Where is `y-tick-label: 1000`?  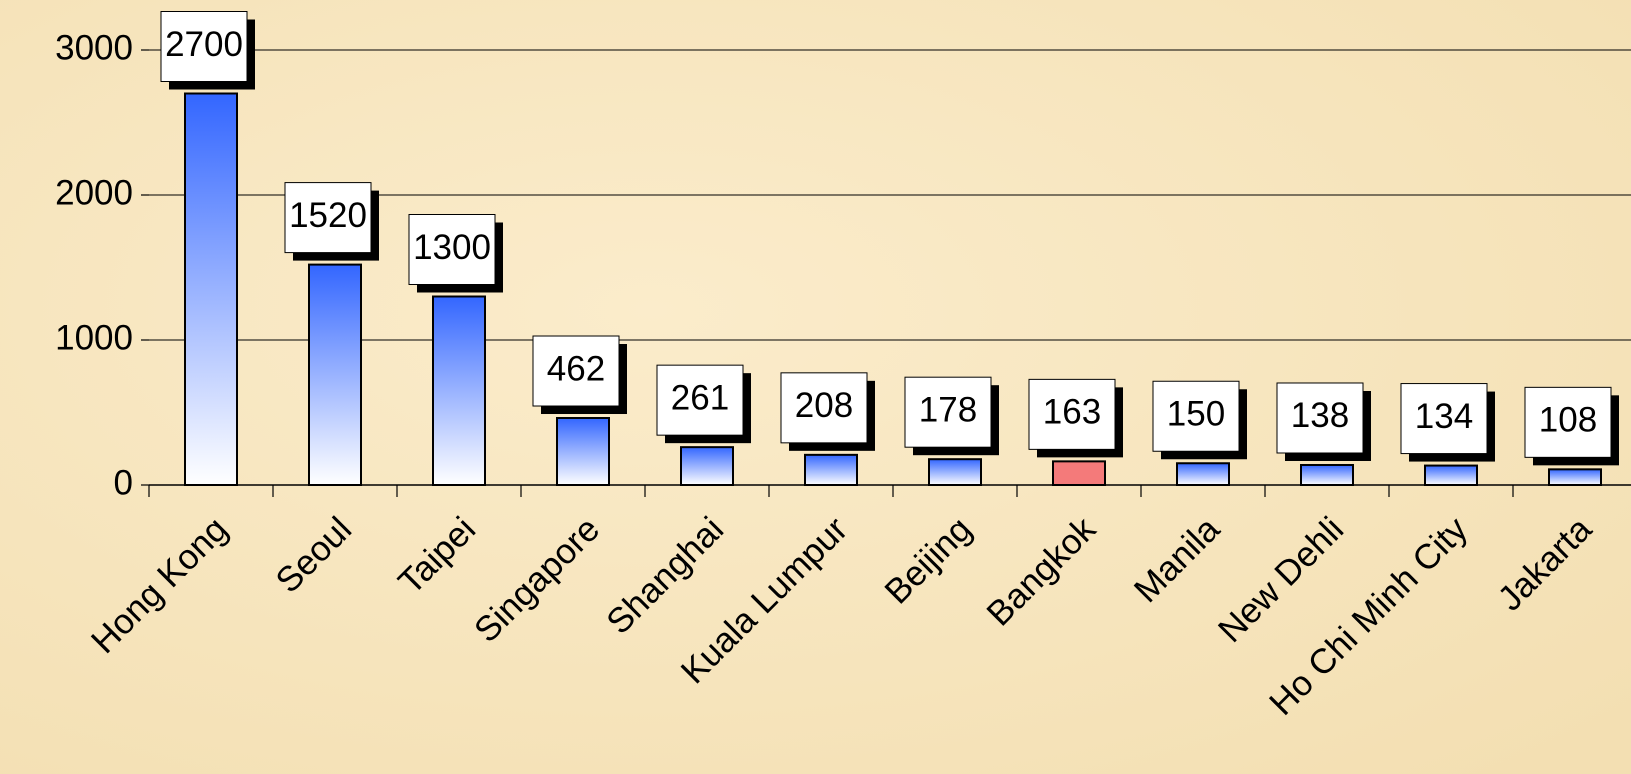 y-tick-label: 1000 is located at coordinates (94, 337).